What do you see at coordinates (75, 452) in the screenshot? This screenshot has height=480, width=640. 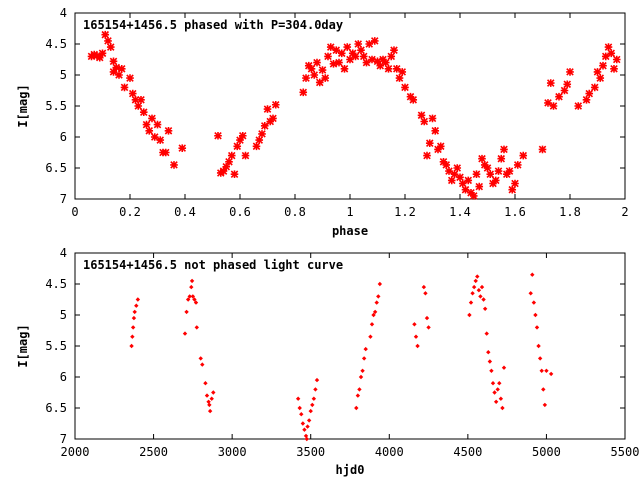 I see `x-tick-label: 2000` at bounding box center [75, 452].